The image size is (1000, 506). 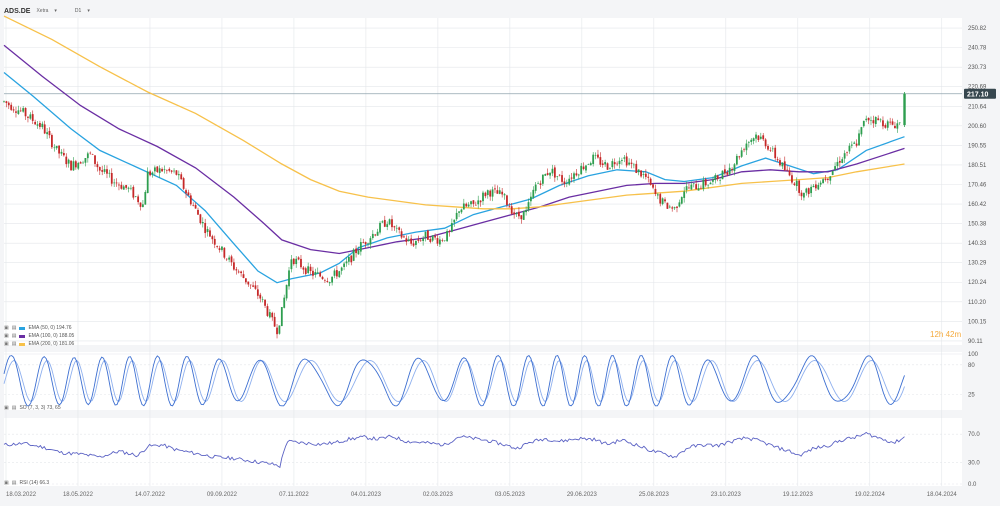 What do you see at coordinates (454, 380) in the screenshot?
I see `stochastic-k-line` at bounding box center [454, 380].